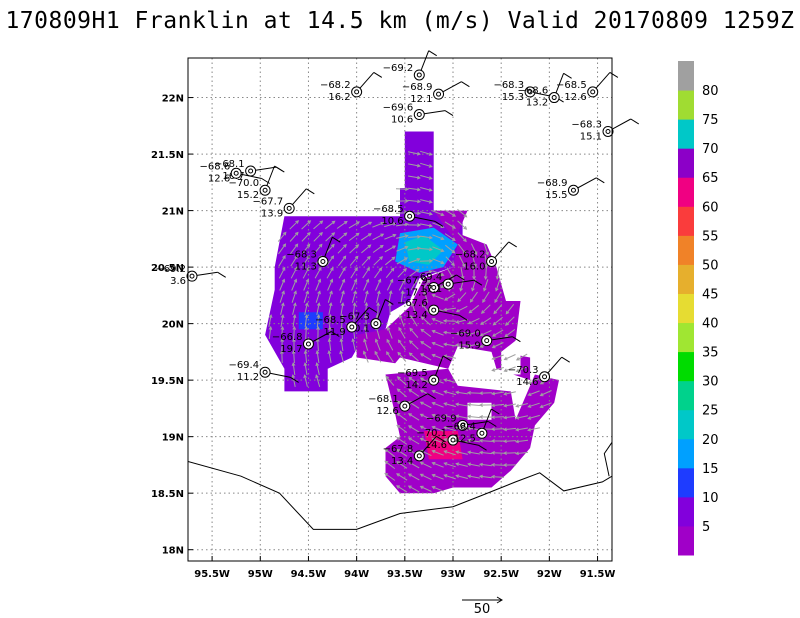  Describe the element at coordinates (486, 257) in the screenshot. I see `dropsonde: −68.216.0` at that location.